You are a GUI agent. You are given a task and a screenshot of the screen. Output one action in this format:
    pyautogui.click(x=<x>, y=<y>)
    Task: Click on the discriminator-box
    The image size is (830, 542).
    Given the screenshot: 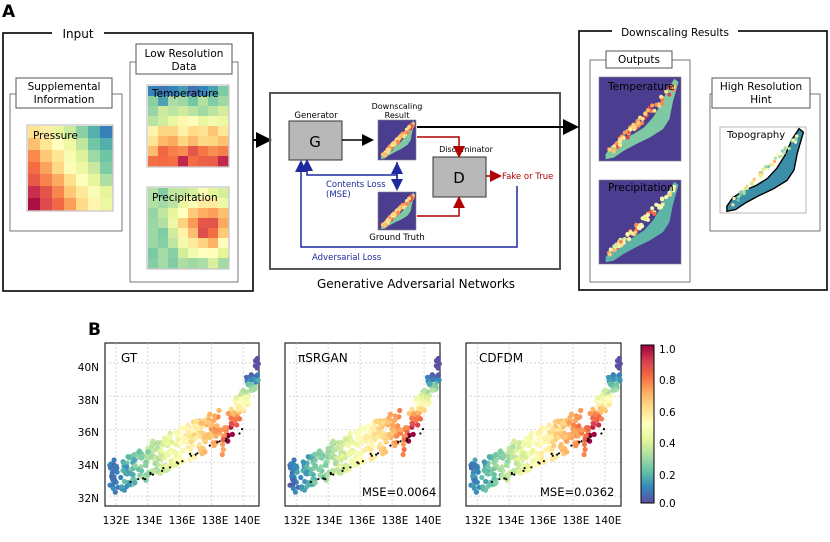 What is the action you would take?
    pyautogui.click(x=459, y=177)
    